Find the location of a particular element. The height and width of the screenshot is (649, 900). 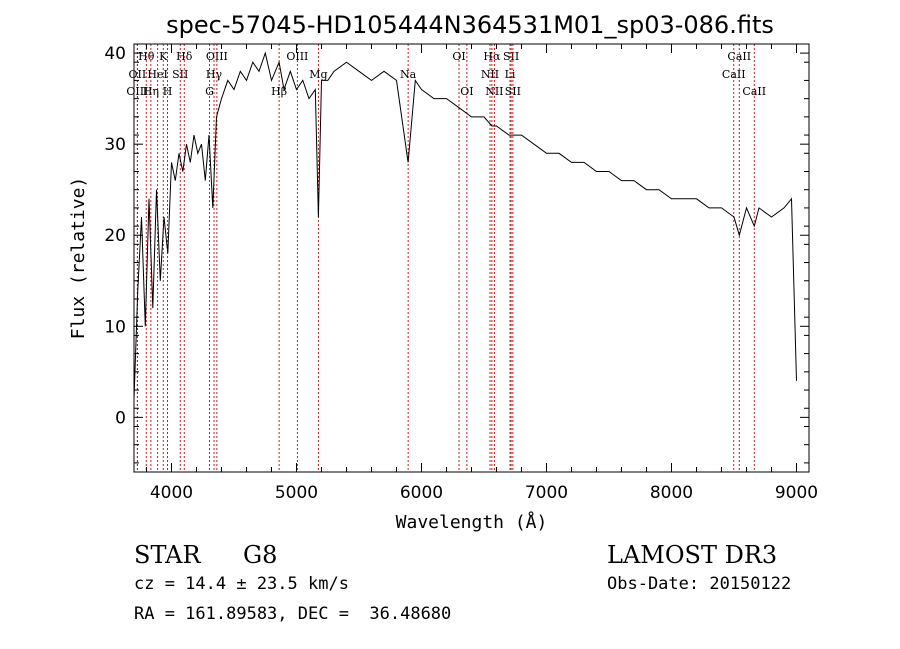

marker-label: HeI is located at coordinates (157, 74).